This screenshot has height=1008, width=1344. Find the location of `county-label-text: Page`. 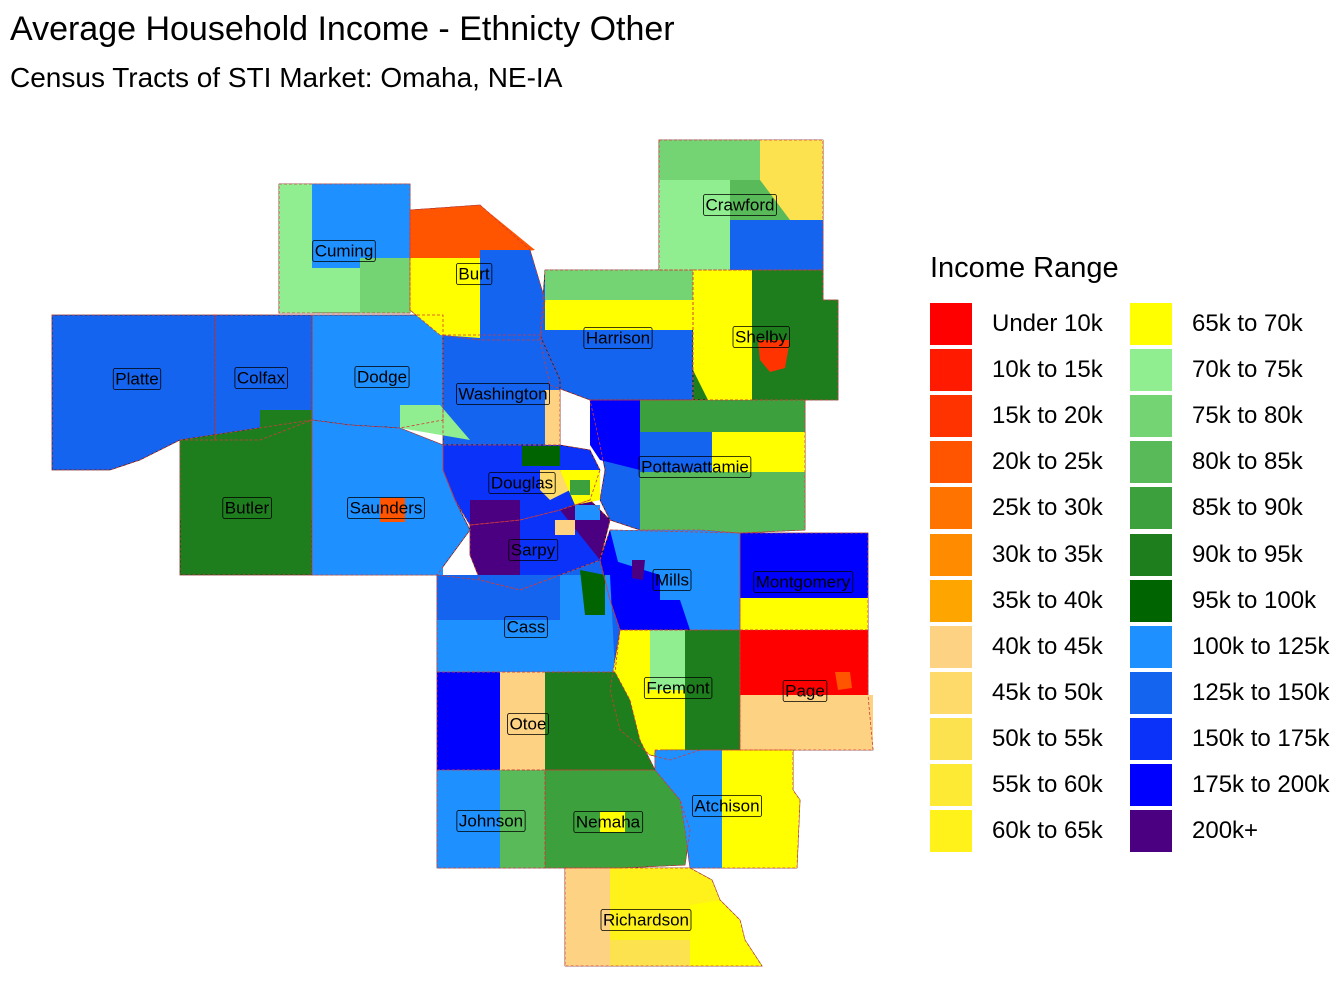

county-label-text: Page is located at coordinates (805, 691).